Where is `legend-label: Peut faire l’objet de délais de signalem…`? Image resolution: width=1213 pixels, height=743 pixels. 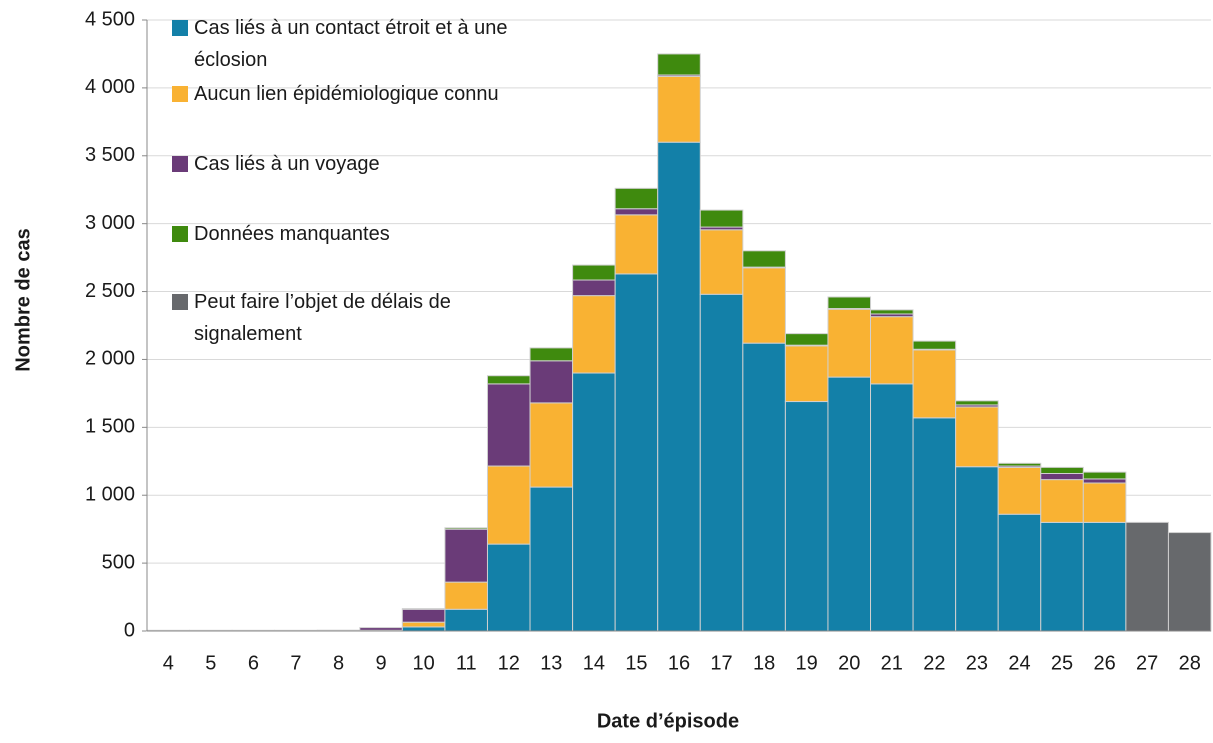 legend-label: Peut faire l’objet de délais de signalem… is located at coordinates (322, 318).